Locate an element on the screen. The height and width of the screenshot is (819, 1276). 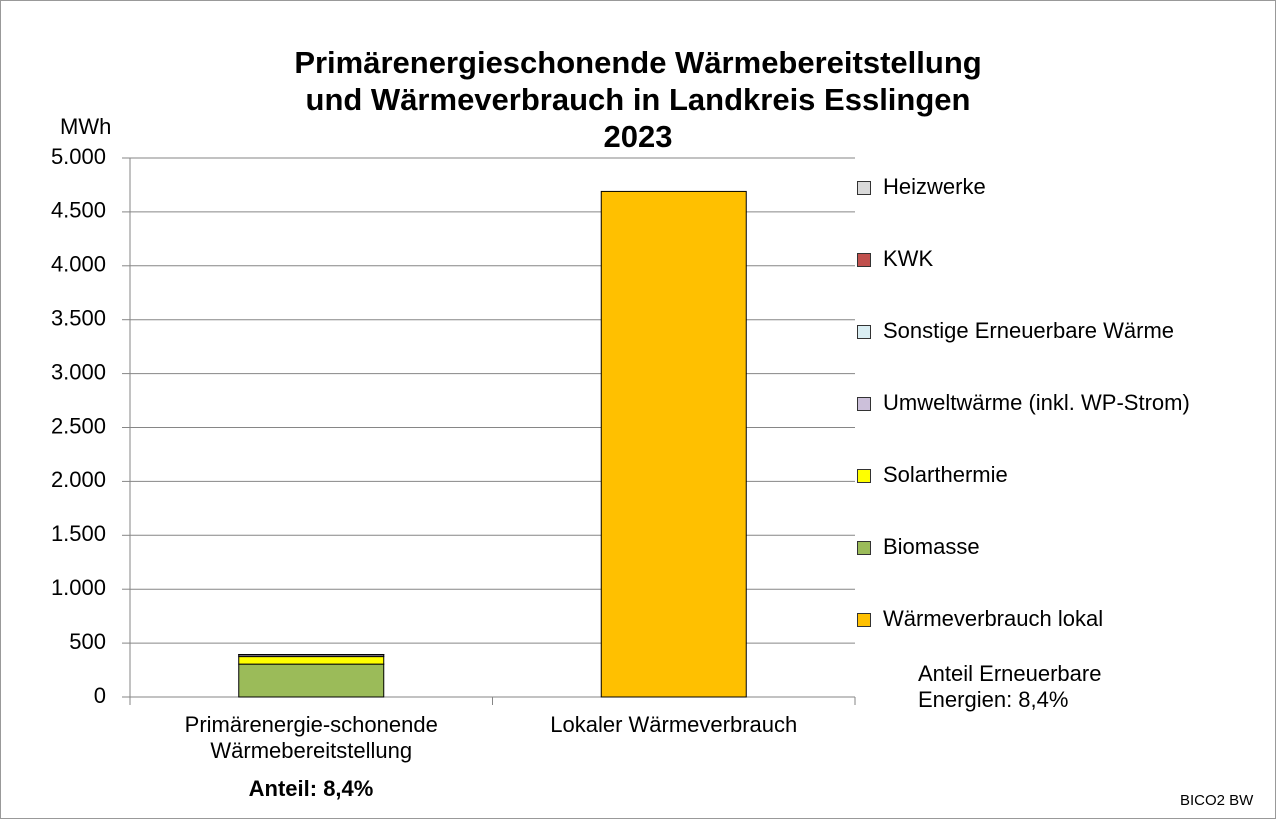
annotation: Anteil Erneuerbare Energien: 8,4% is located at coordinates (1010, 686).